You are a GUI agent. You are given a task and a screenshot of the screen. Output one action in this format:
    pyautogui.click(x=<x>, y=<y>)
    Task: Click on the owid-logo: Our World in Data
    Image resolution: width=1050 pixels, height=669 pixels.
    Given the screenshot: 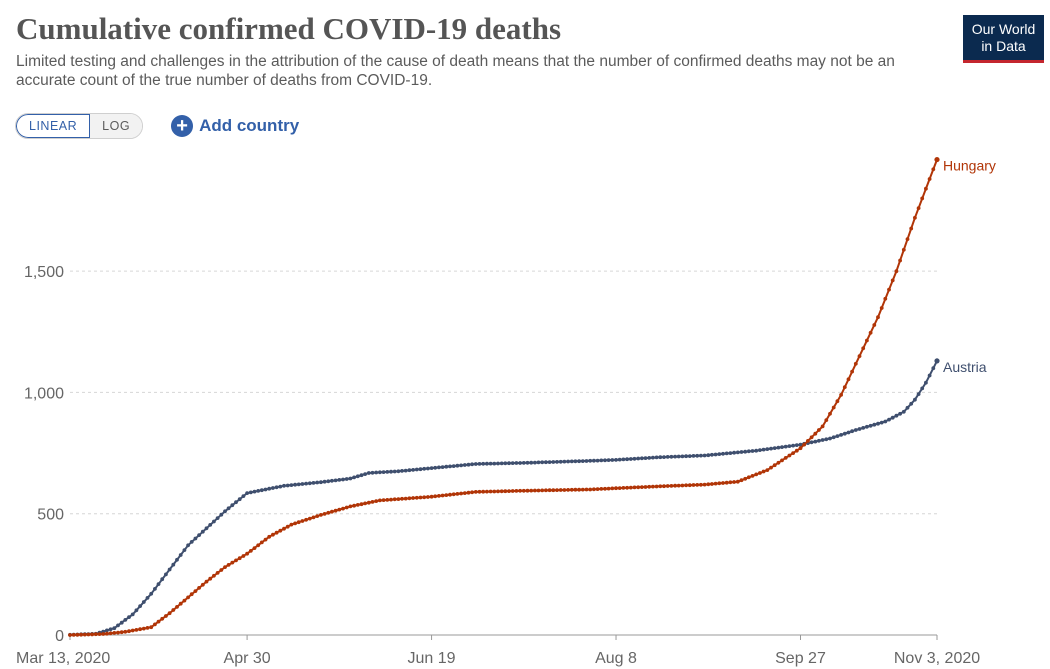 What is the action you would take?
    pyautogui.click(x=1003, y=39)
    